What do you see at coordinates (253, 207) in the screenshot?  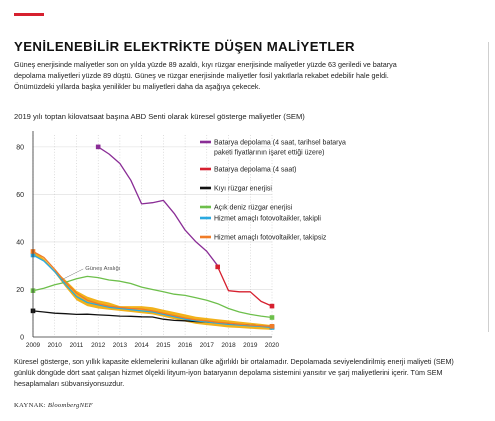 I see `legend-label: Açık deniz rüzgar enerjisi` at bounding box center [253, 207].